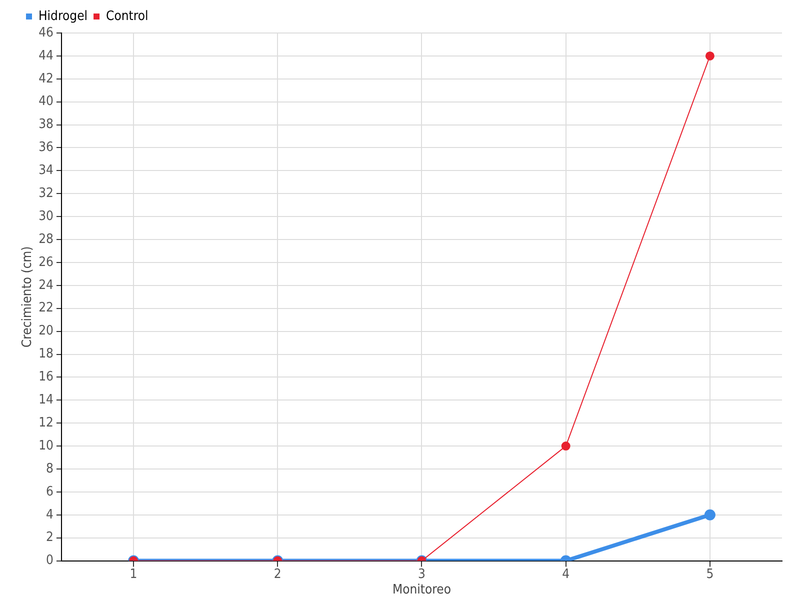  I want to click on y-tick-label: 44, so click(46, 56).